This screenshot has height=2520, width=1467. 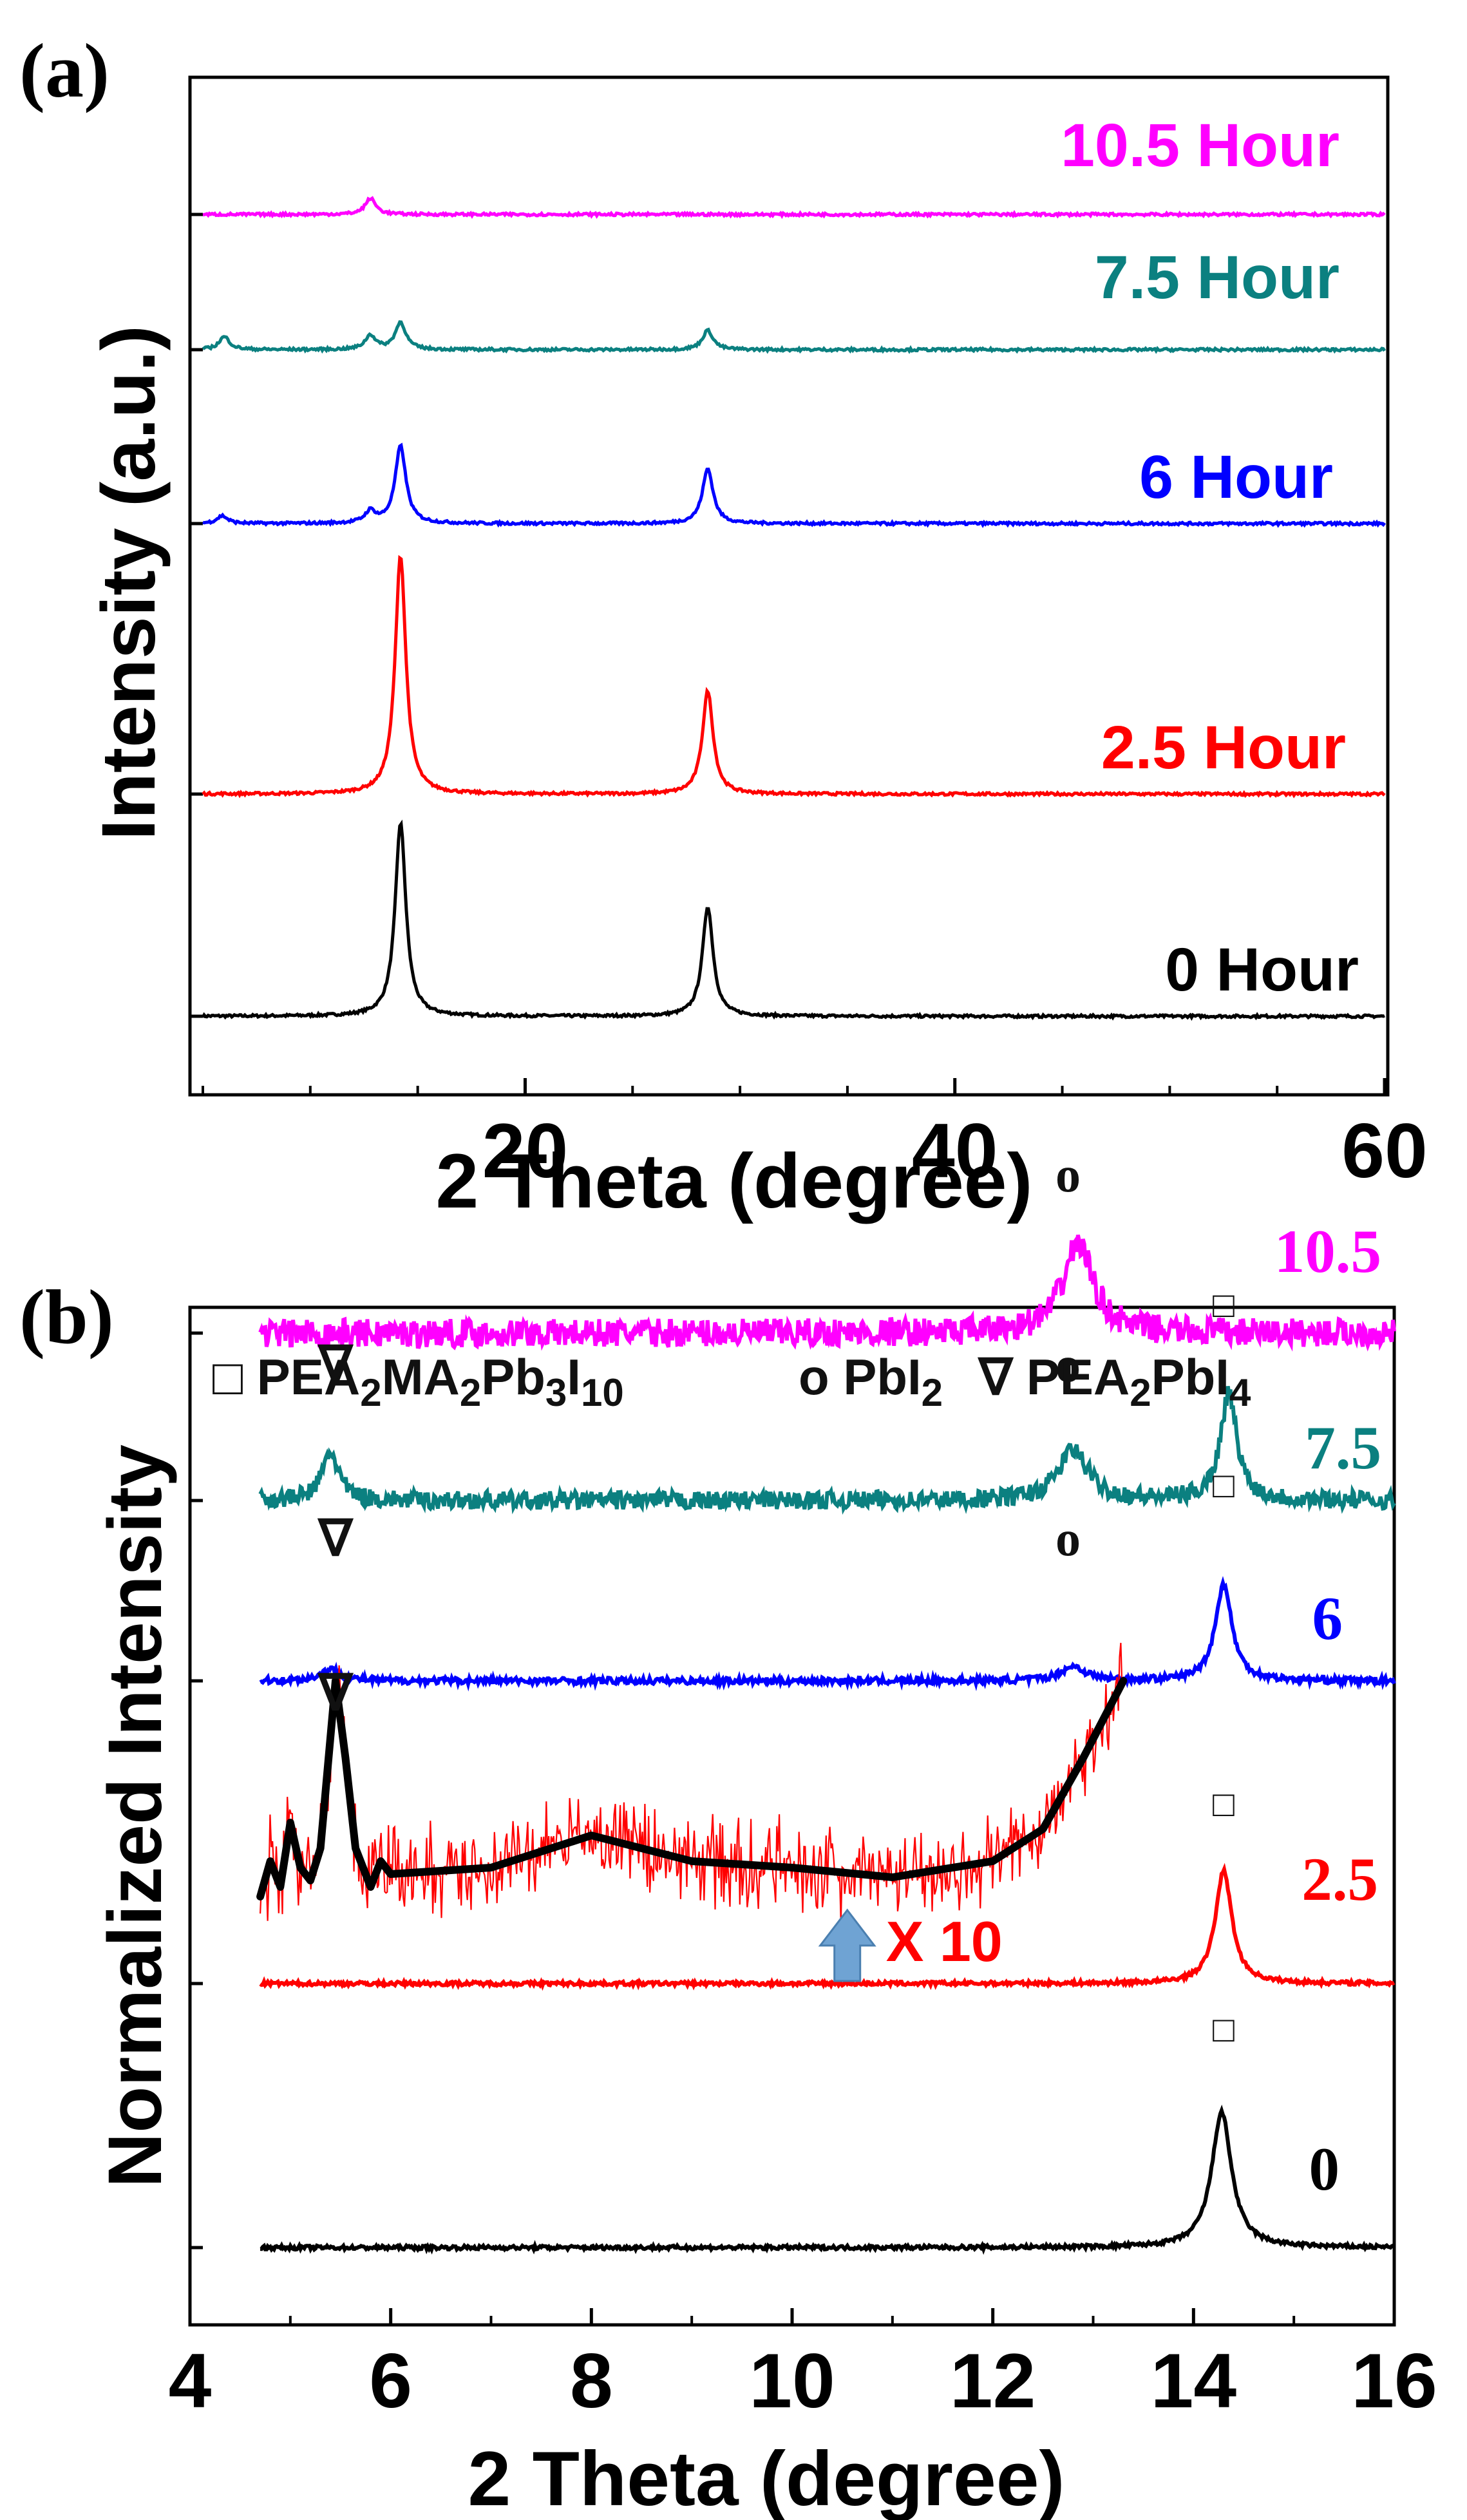 I want to click on panel-b-yticks, so click(x=196, y=1790).